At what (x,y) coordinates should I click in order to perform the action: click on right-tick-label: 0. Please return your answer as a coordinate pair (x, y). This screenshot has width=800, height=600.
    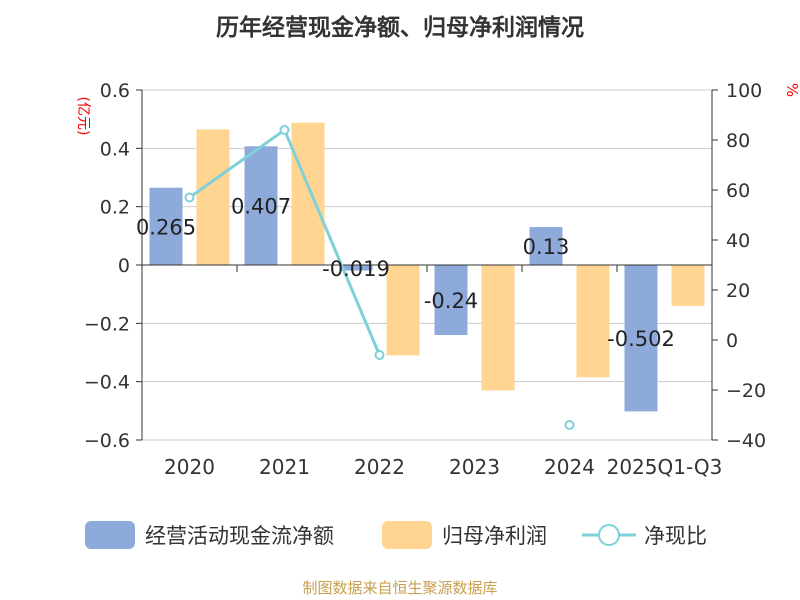
    Looking at the image, I should click on (732, 341).